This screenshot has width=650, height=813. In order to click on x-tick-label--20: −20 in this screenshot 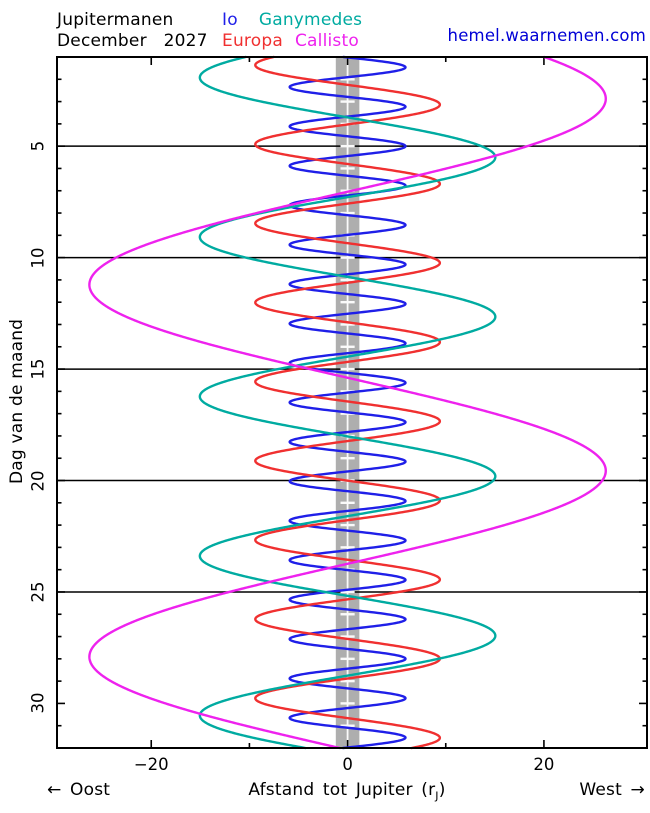, I will do `click(151, 764)`.